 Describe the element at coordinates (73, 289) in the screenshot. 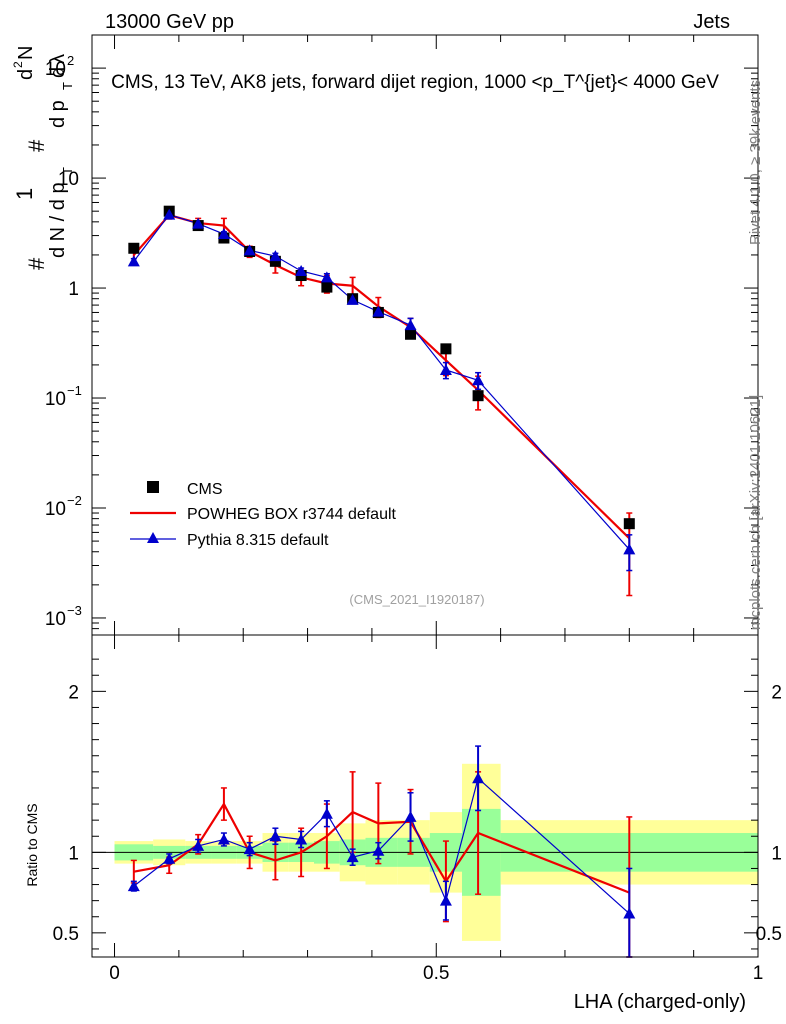

I see `main-y-tick-label: 1` at that location.